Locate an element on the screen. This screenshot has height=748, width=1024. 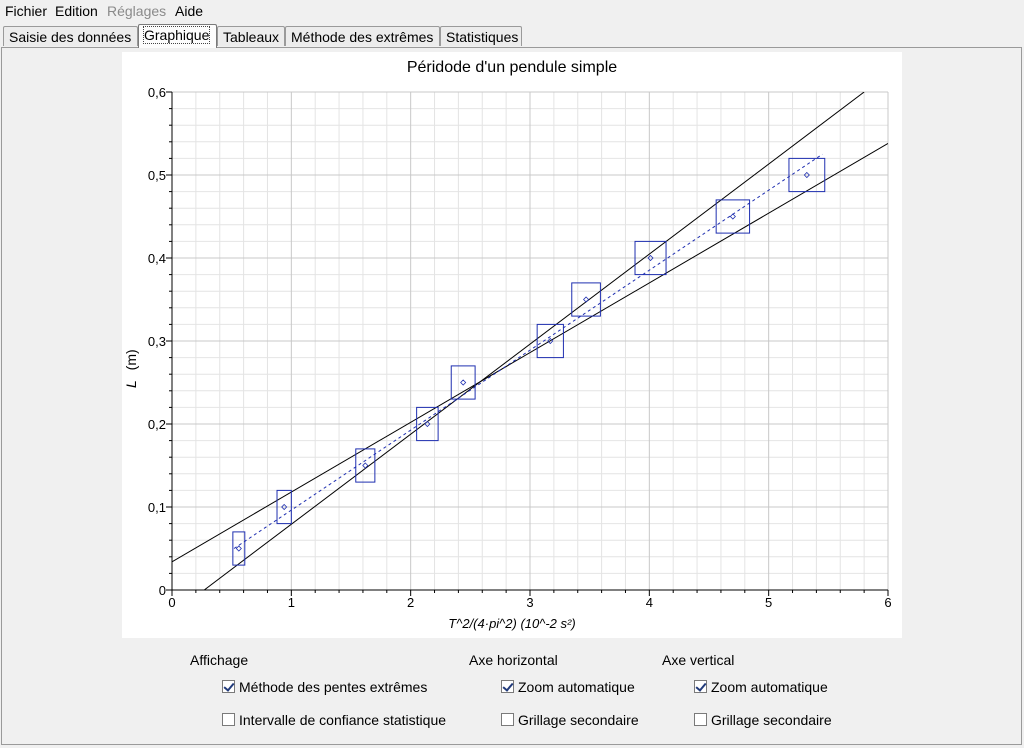
y-grid-checkbox is located at coordinates (700, 719).